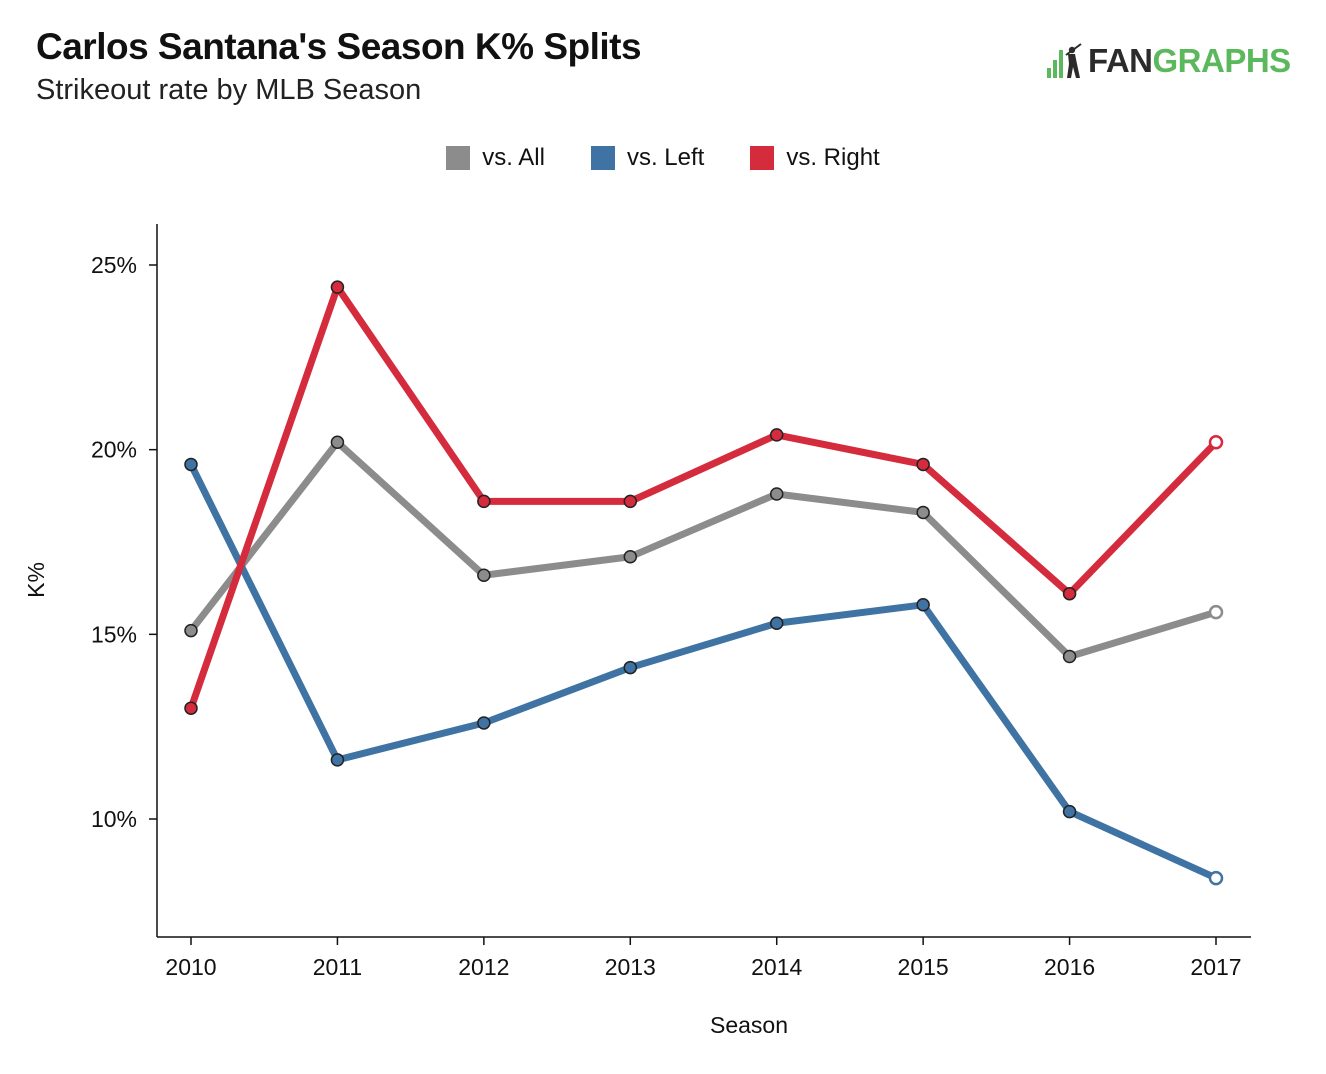 The height and width of the screenshot is (1074, 1326). What do you see at coordinates (749, 1025) in the screenshot?
I see `x-axis-label: Season` at bounding box center [749, 1025].